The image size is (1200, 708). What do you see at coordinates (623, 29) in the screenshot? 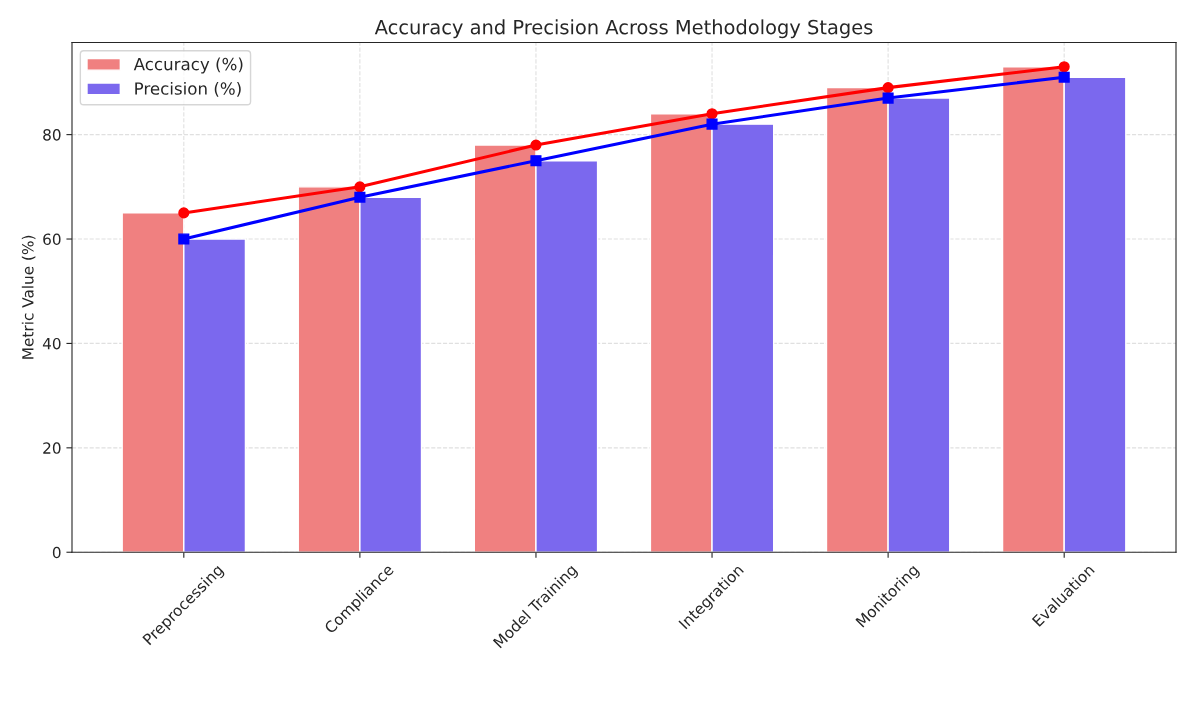
I see `chart-title: Accuracy and Precision Across Methodology Stages` at bounding box center [623, 29].